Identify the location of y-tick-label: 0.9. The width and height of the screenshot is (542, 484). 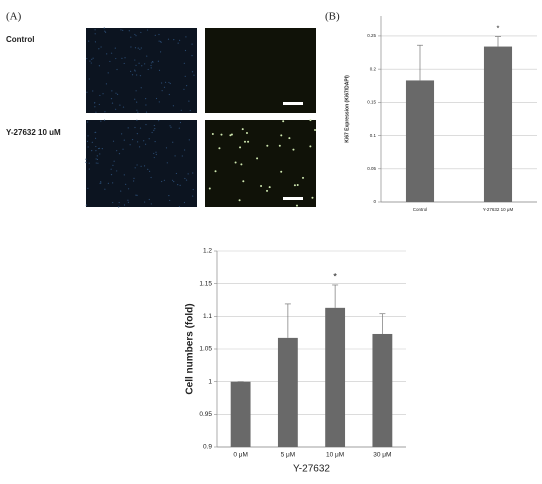
(207, 447).